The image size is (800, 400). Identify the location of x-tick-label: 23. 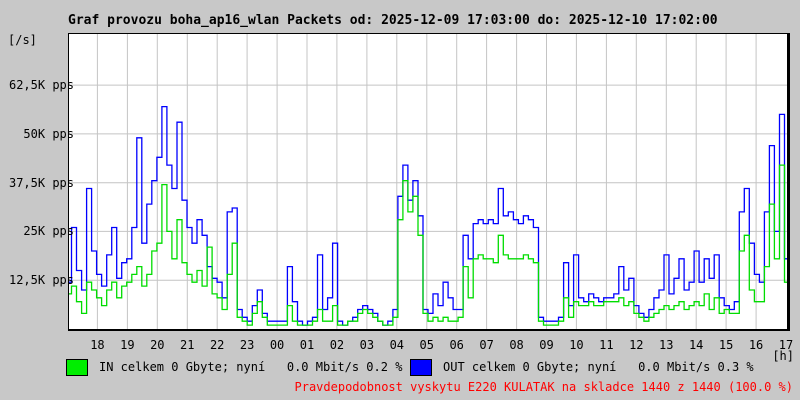
(247, 345).